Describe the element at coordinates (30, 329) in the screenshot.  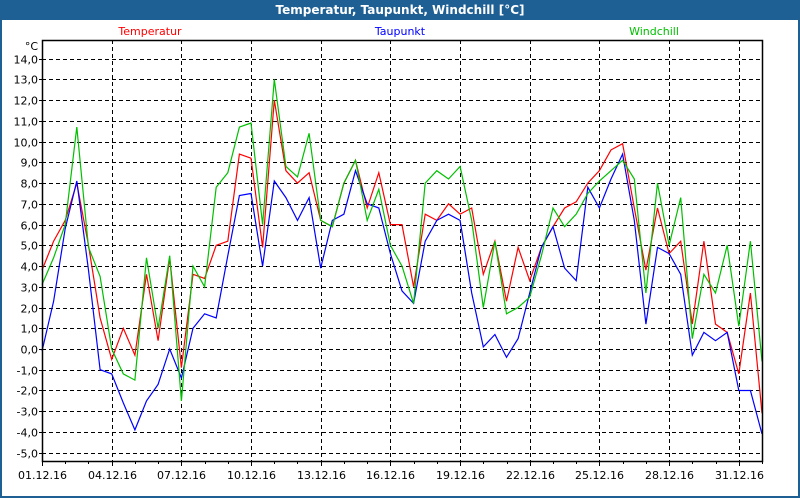
I see `y-tick-label: 1,0` at that location.